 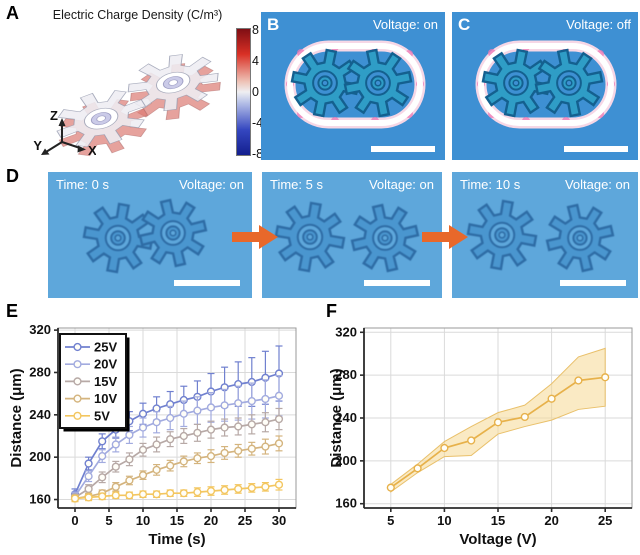 I want to click on time-label: Time: 5 s, so click(x=296, y=184).